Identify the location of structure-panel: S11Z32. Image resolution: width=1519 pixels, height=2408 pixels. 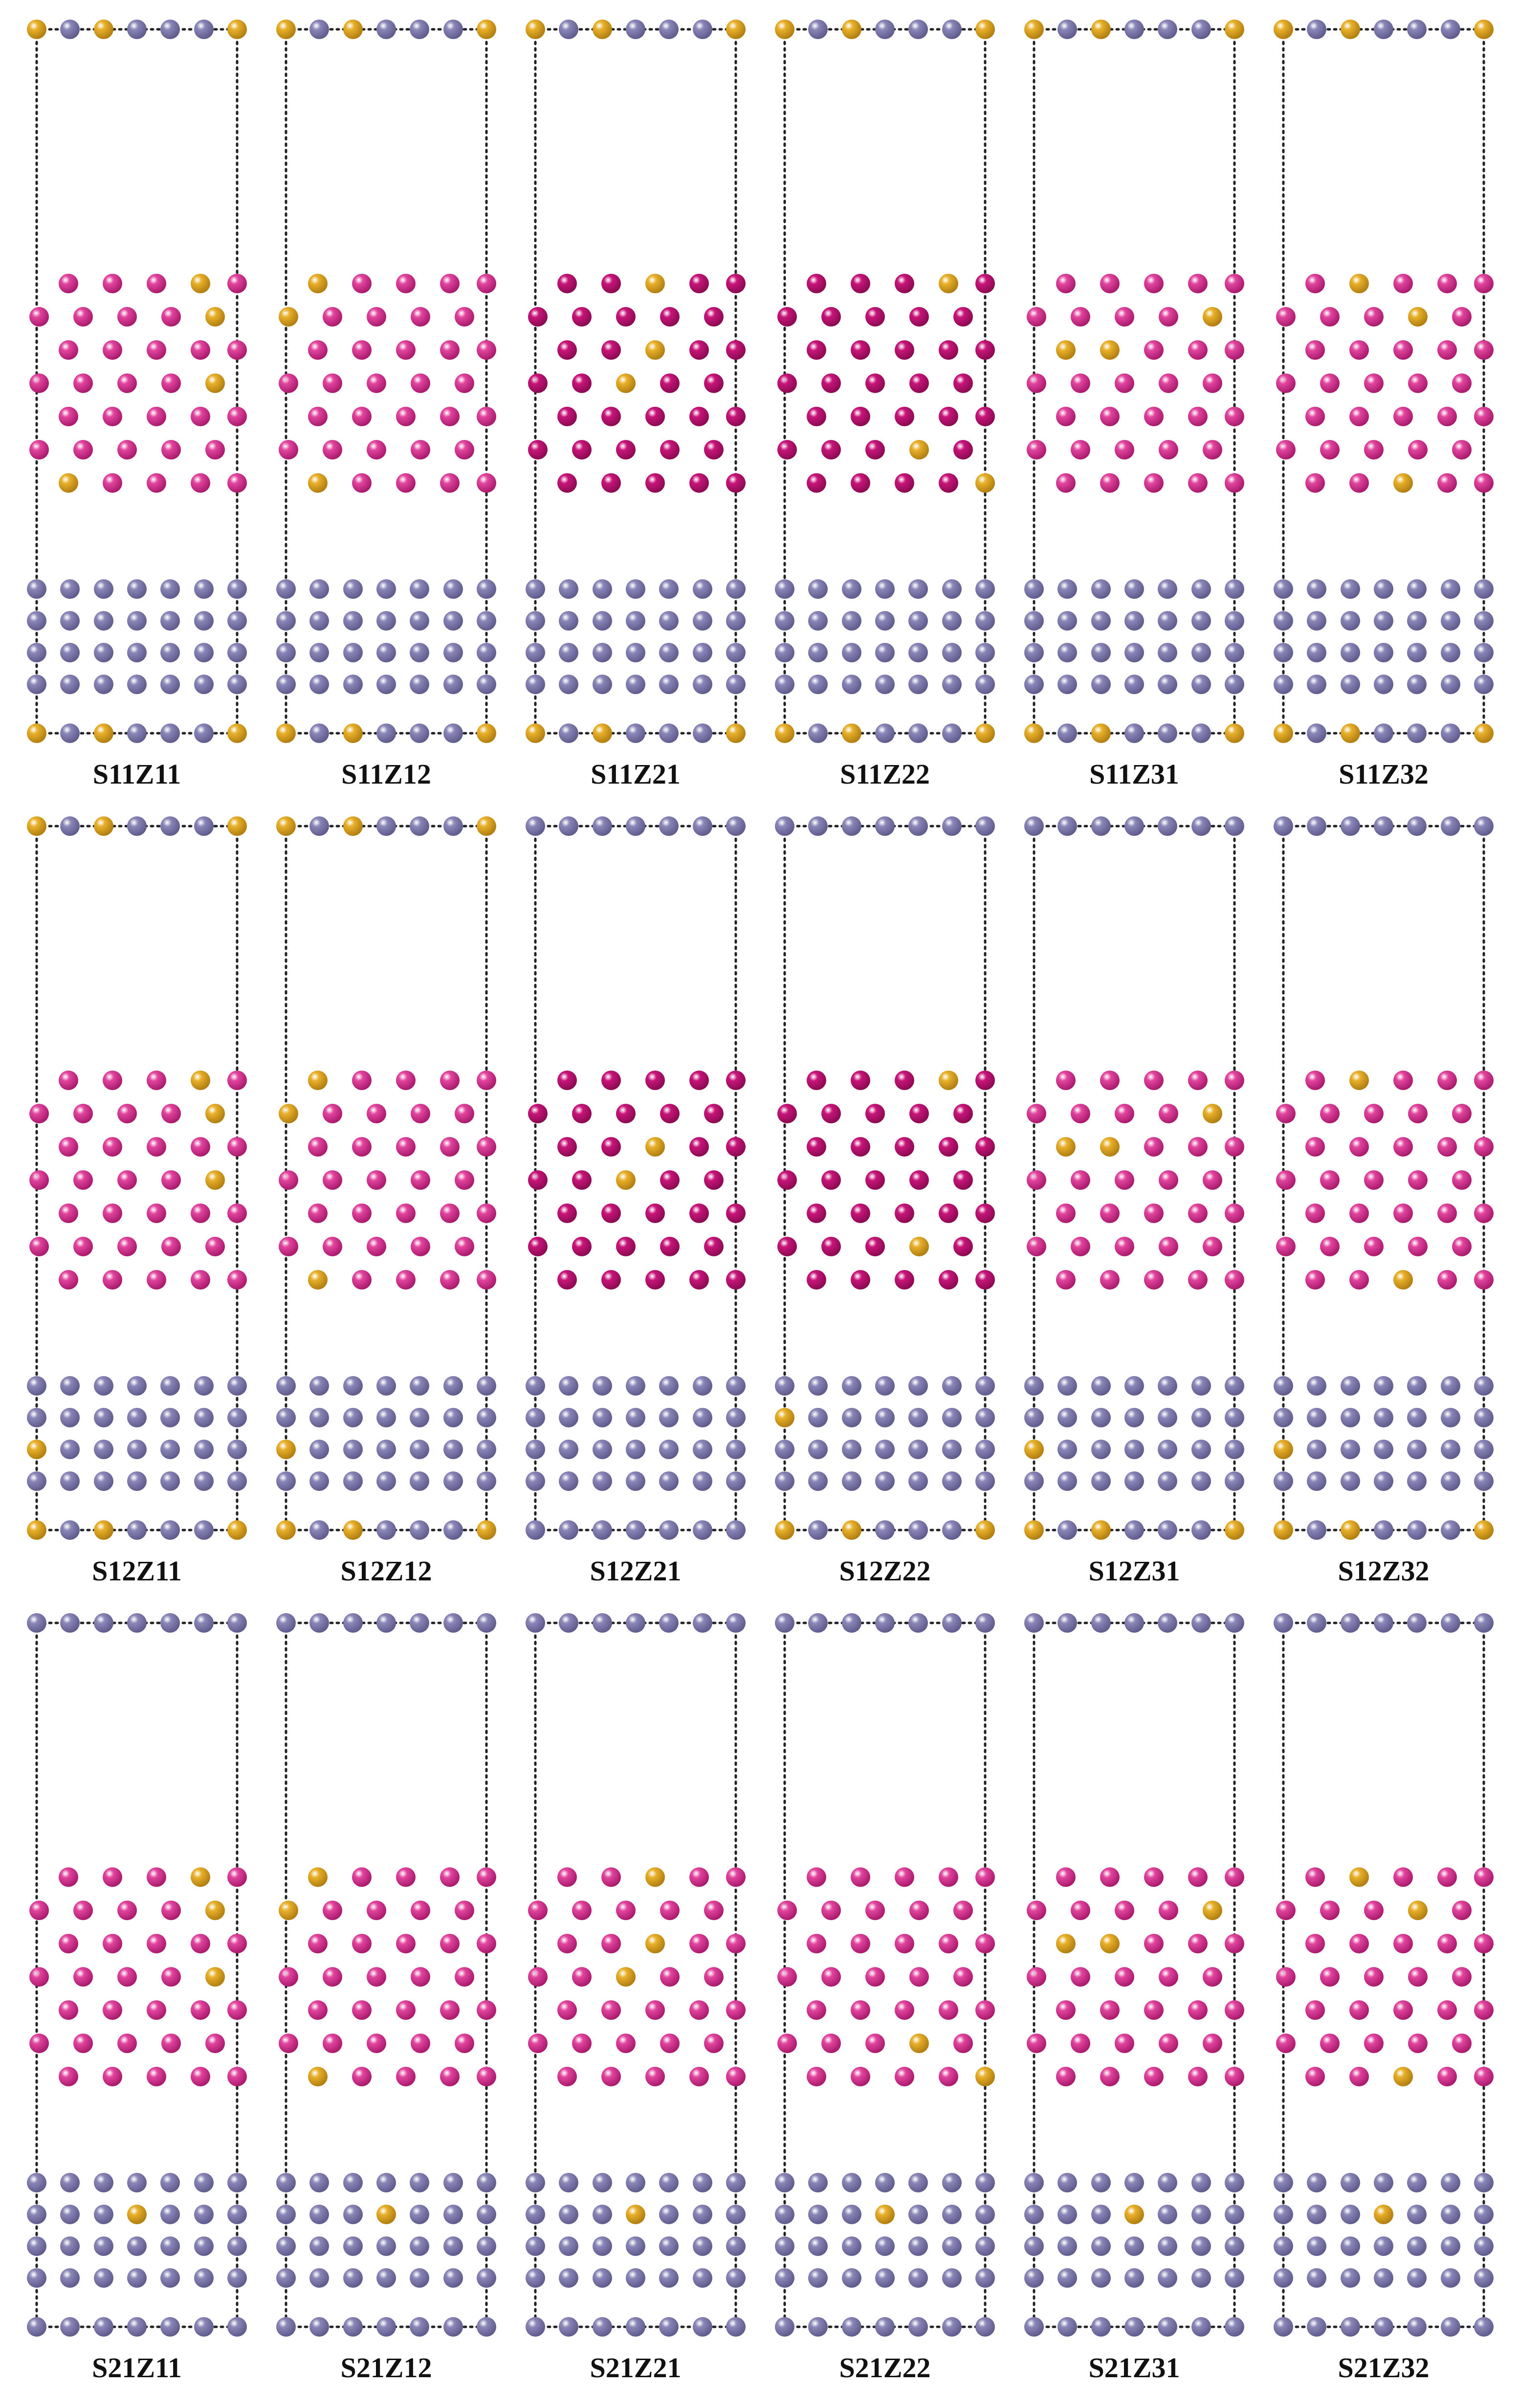
(1383, 410).